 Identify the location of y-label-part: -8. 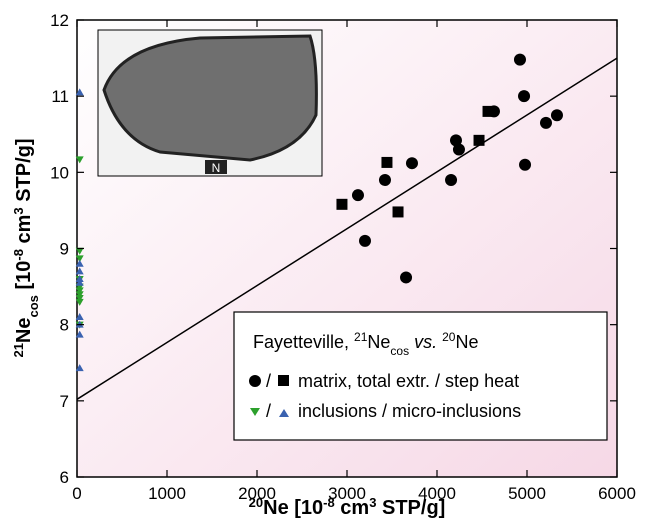
(18, 255).